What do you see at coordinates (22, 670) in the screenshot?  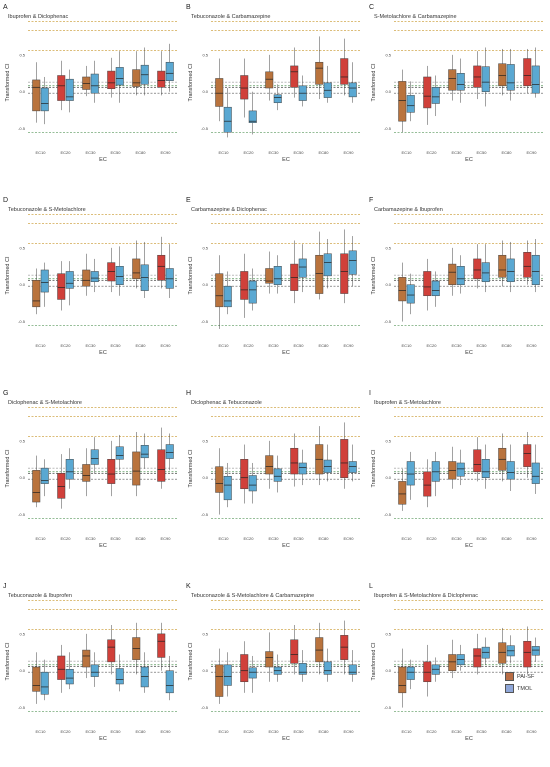 I see `y-tick-label: 0.0` at bounding box center [22, 670].